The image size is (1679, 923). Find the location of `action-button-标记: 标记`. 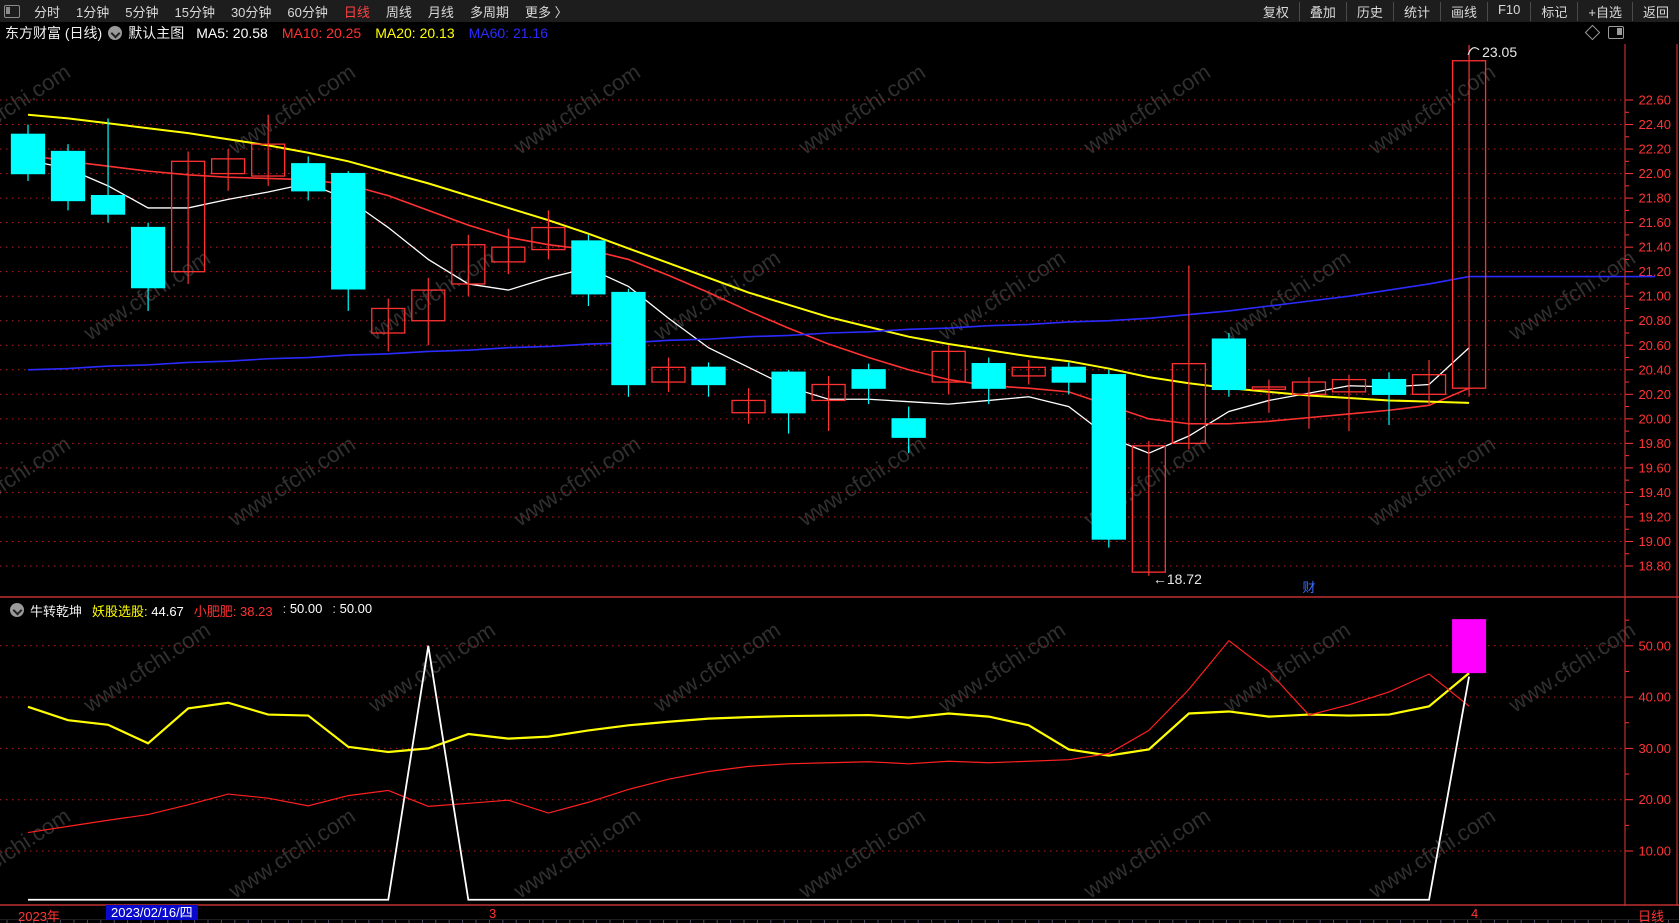

action-button-标记: 标记 is located at coordinates (1553, 11).